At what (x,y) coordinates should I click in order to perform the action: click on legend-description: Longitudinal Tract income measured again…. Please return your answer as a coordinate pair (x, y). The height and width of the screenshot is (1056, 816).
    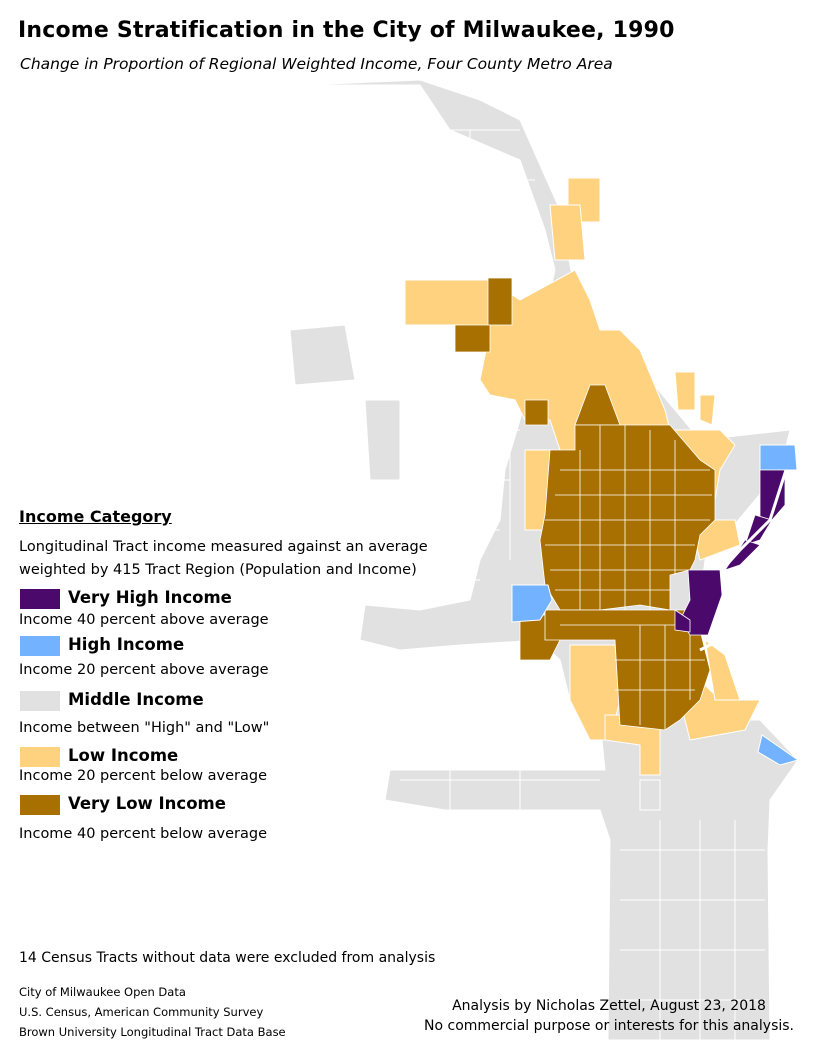
    Looking at the image, I should click on (223, 559).